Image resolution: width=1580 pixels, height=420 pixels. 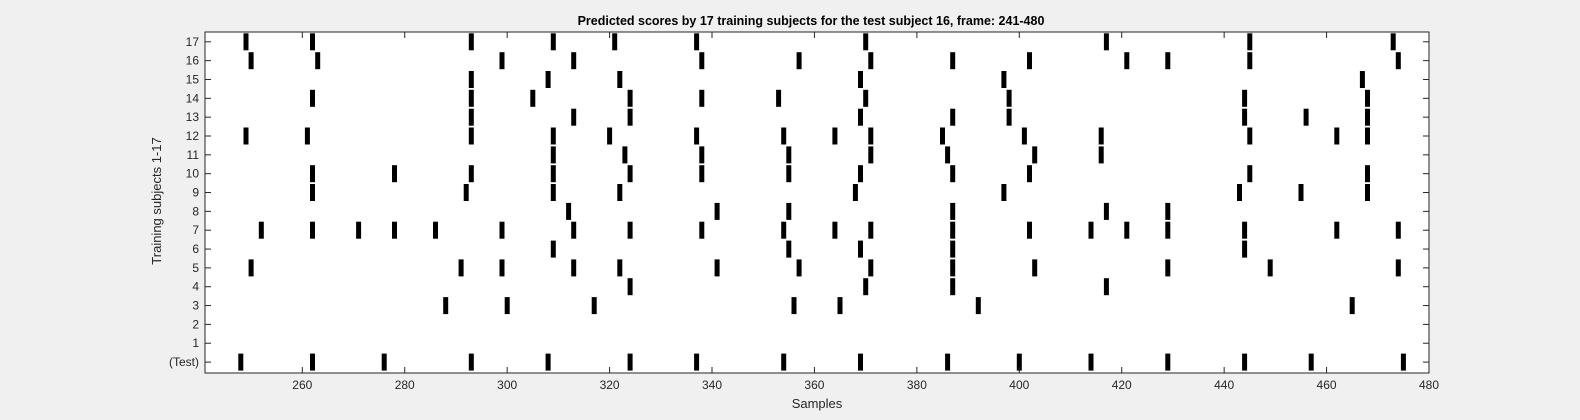 I want to click on y-tick-label: 4, so click(x=195, y=287).